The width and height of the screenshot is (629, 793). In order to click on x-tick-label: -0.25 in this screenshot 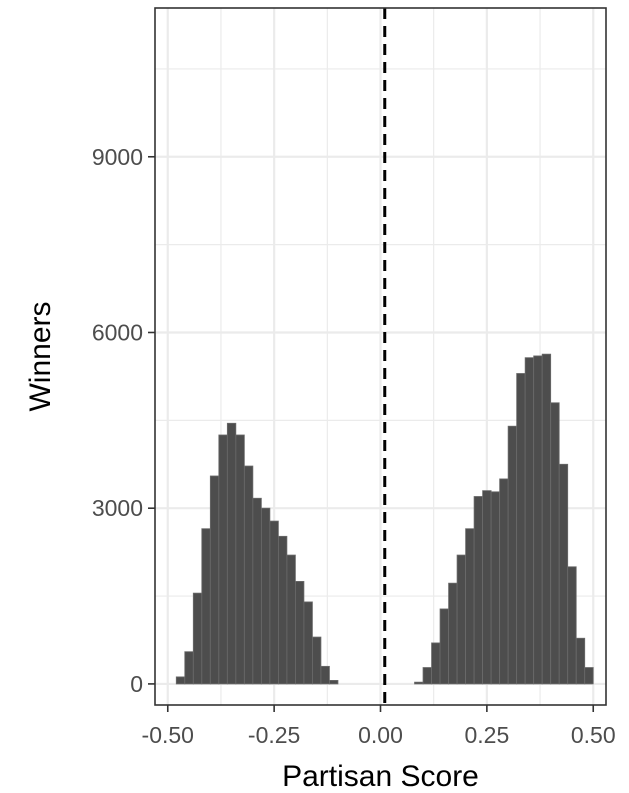, I will do `click(274, 735)`.